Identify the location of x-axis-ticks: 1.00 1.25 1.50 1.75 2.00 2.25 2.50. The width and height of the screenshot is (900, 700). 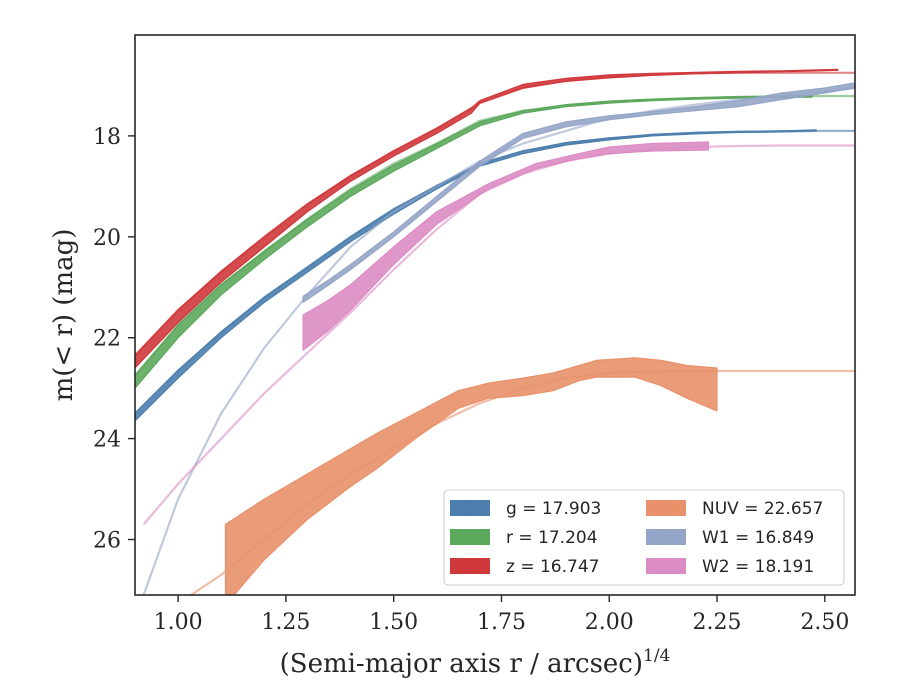
(501, 615).